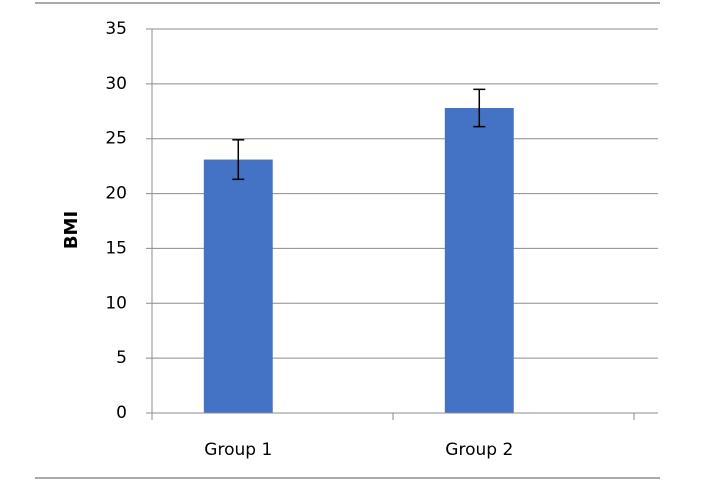  I want to click on y-tick-label: 35, so click(116, 29).